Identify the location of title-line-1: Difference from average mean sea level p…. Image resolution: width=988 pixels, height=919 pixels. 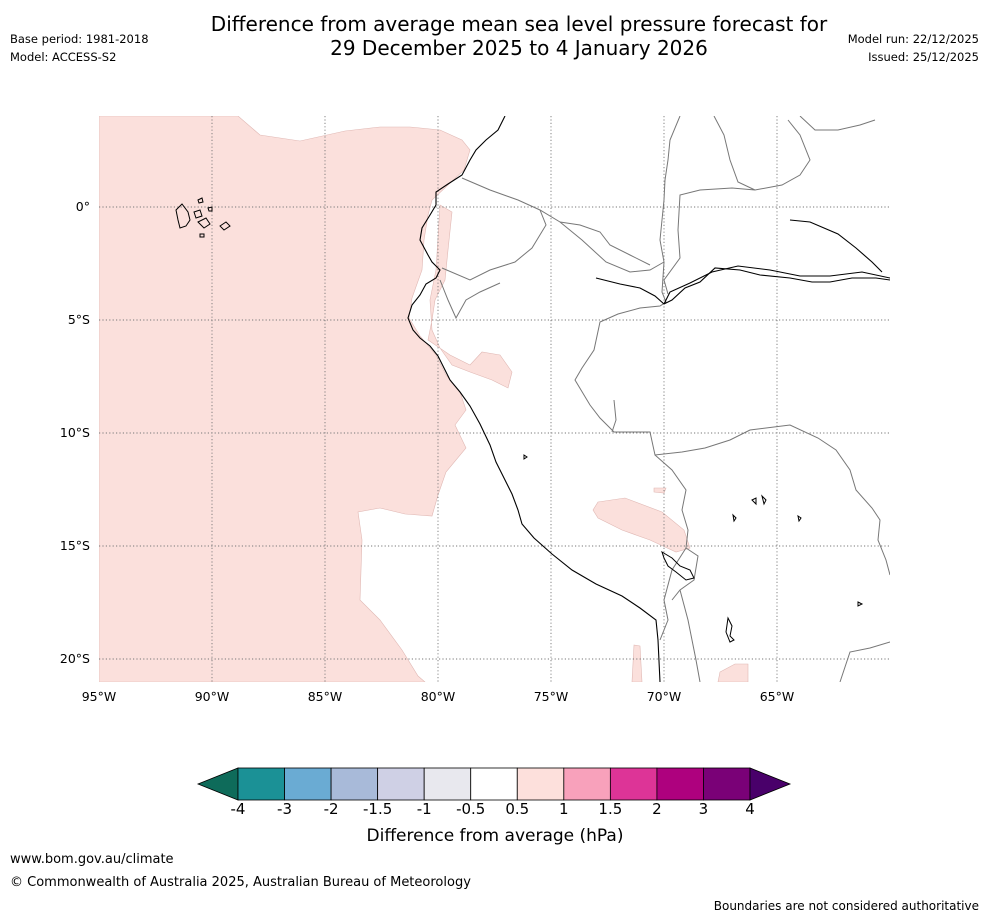
(519, 24).